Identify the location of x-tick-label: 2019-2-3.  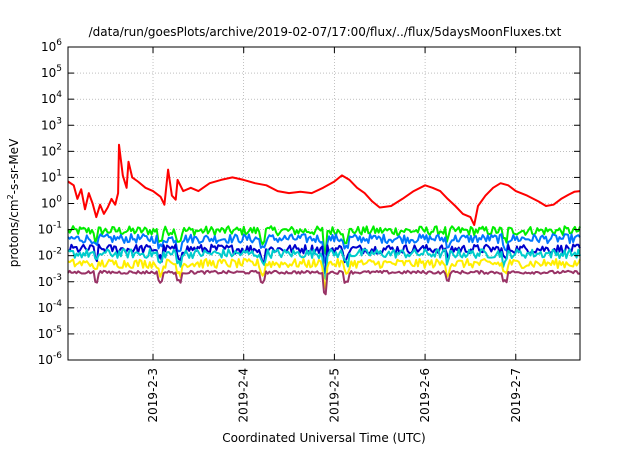
(153, 395).